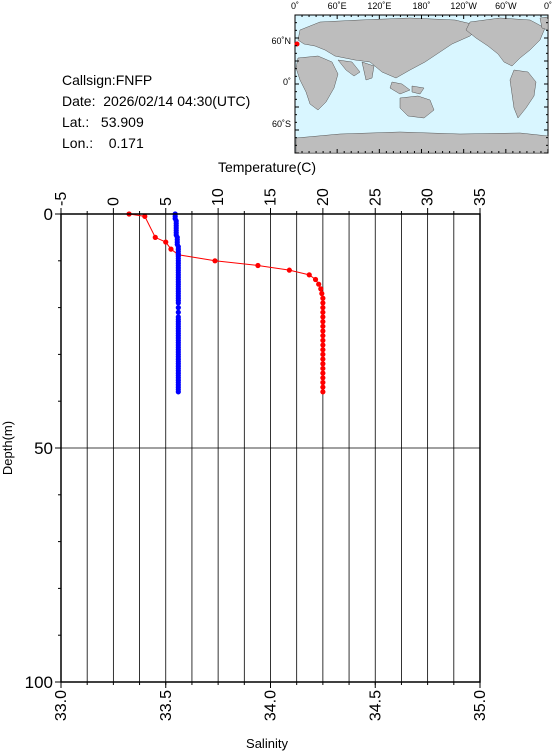  I want to click on salinity-tick-label: 33.0, so click(61, 705).